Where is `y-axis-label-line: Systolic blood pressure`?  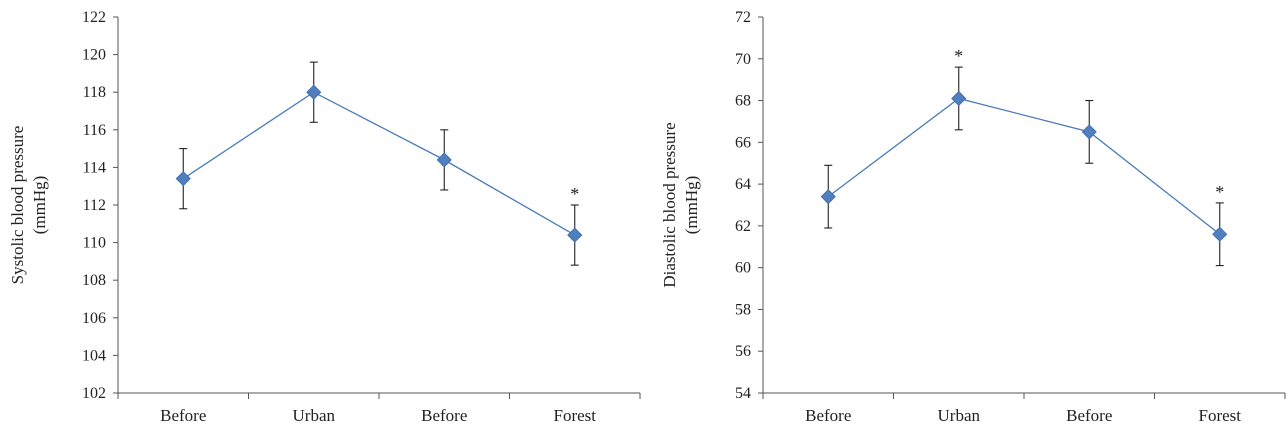
y-axis-label-line: Systolic blood pressure is located at coordinates (17, 205).